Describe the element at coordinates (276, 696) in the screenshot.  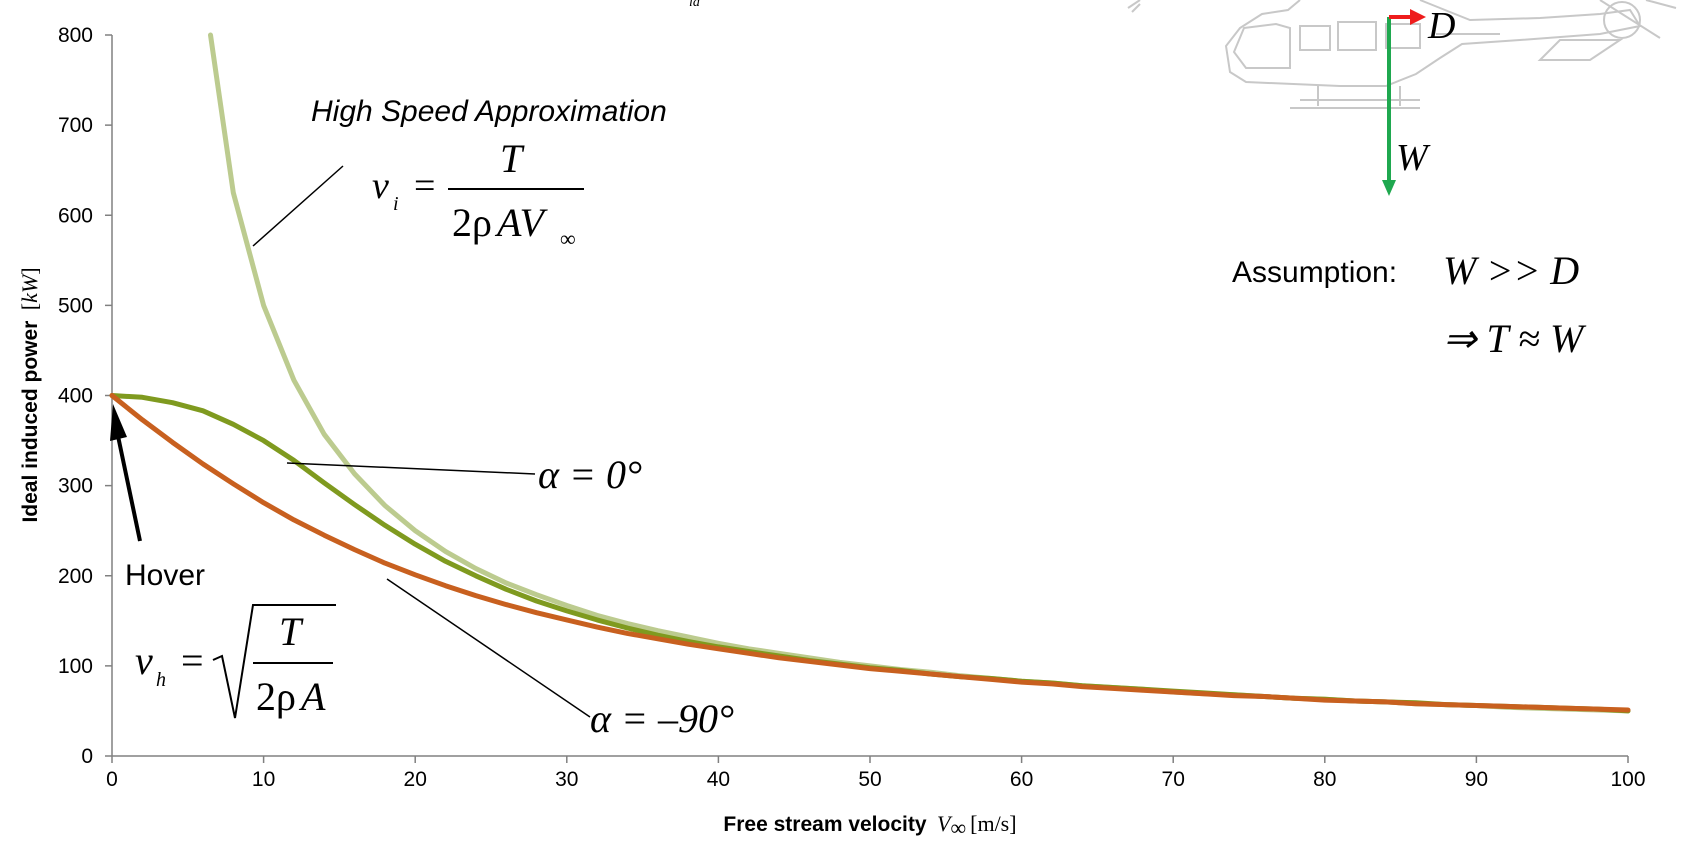
I see `hover-eq-denominator-a: 2ρ` at that location.